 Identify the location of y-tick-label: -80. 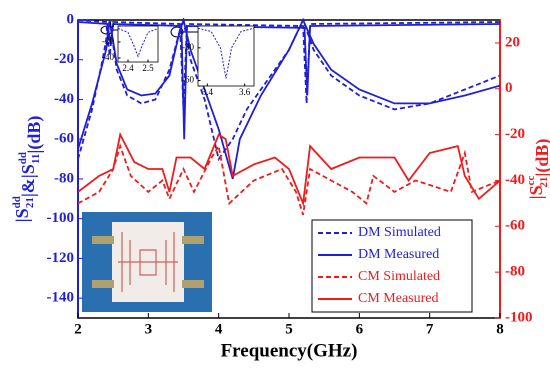
(64, 178).